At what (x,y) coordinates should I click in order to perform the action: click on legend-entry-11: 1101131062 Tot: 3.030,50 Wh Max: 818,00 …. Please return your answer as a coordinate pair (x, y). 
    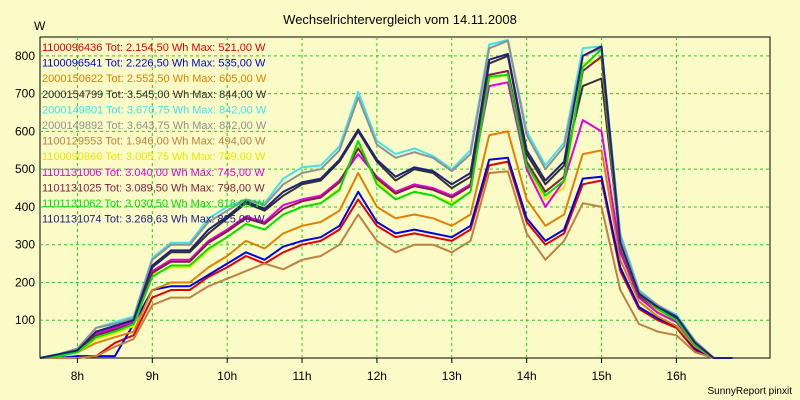
    Looking at the image, I should click on (153, 204).